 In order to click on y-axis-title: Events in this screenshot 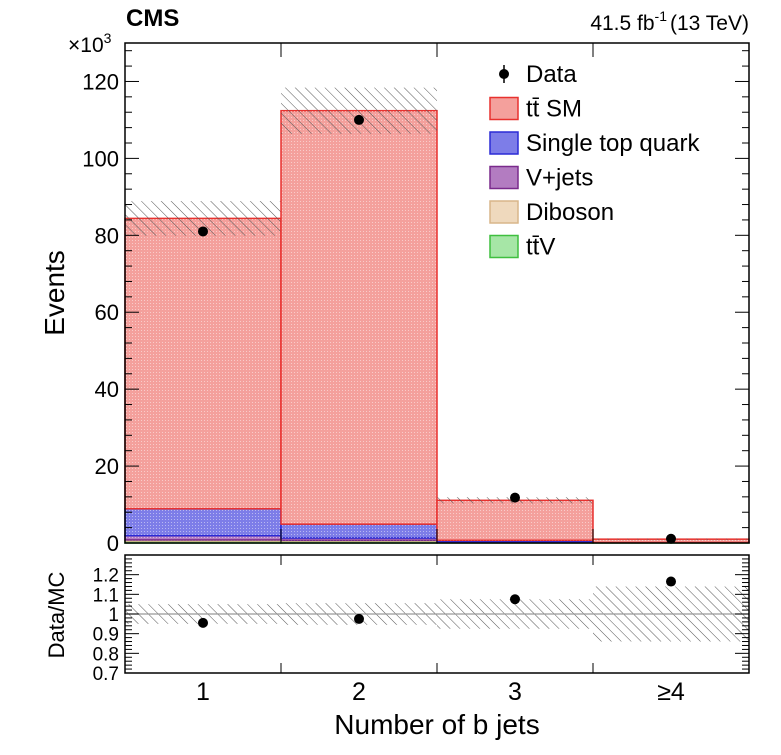, I will do `click(54, 293)`.